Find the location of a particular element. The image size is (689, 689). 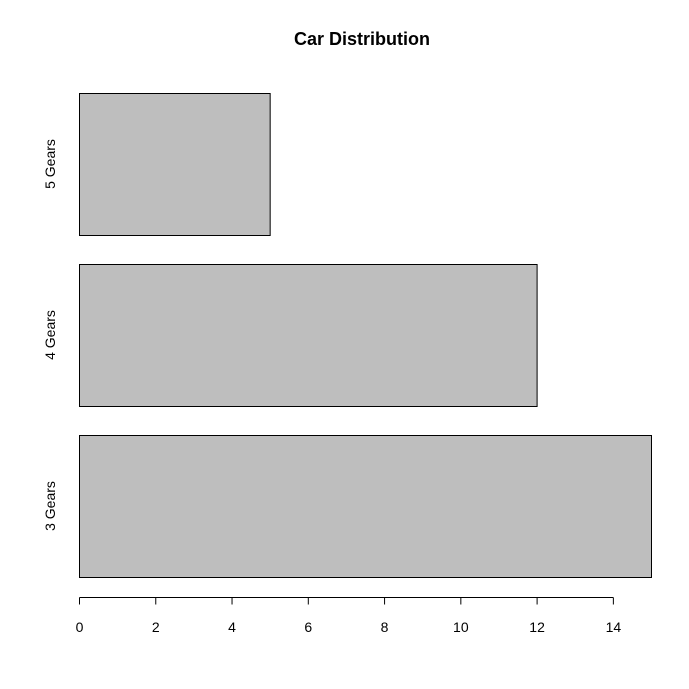

category-label: 3 Gears is located at coordinates (50, 506).